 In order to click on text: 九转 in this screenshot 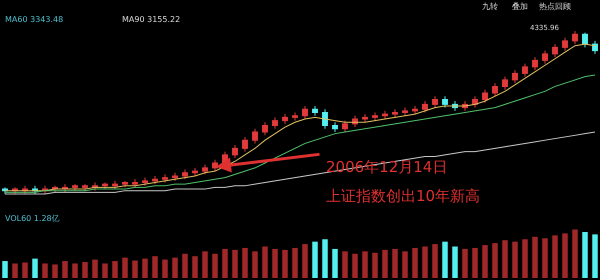, I will do `click(490, 6)`.